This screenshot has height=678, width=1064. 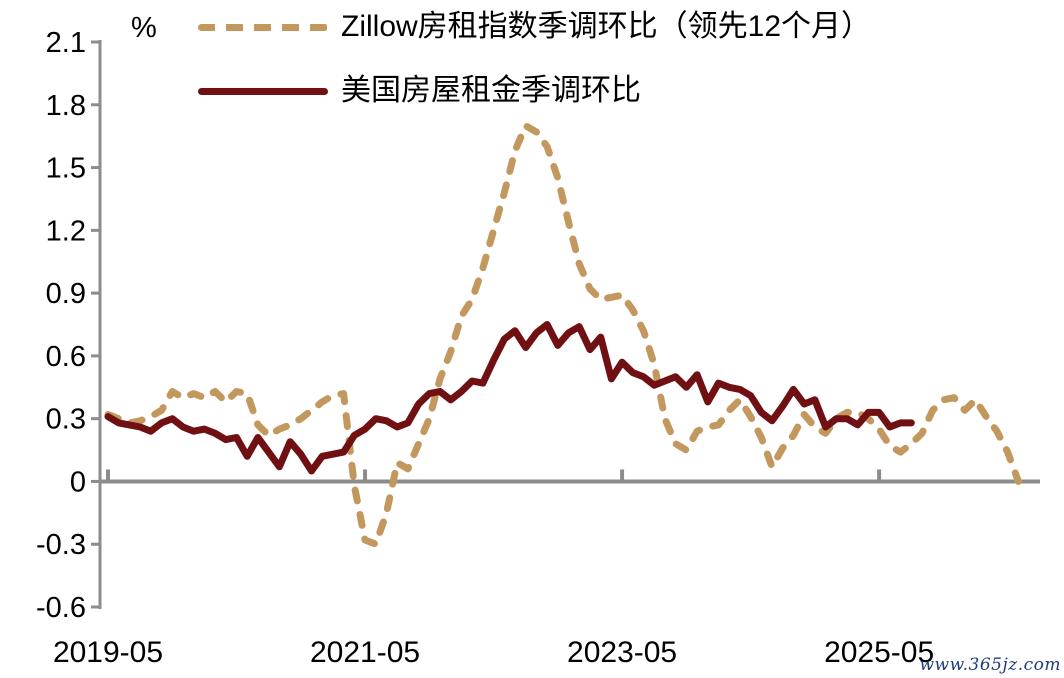 I want to click on x-tick-label: 2025-05, so click(x=879, y=652).